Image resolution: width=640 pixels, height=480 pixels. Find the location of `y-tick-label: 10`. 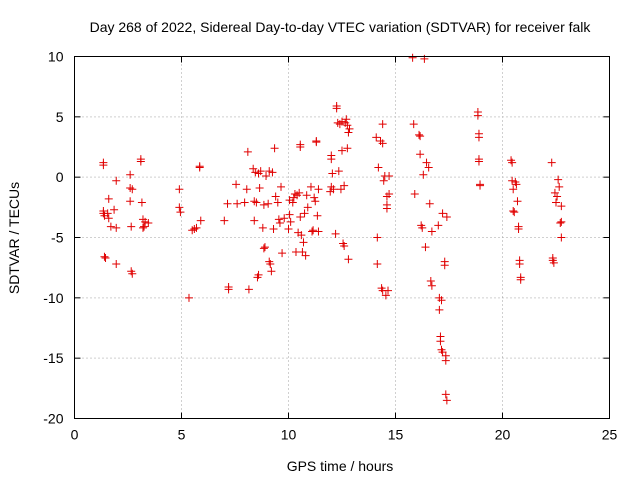

y-tick-label: 10 is located at coordinates (56, 57).